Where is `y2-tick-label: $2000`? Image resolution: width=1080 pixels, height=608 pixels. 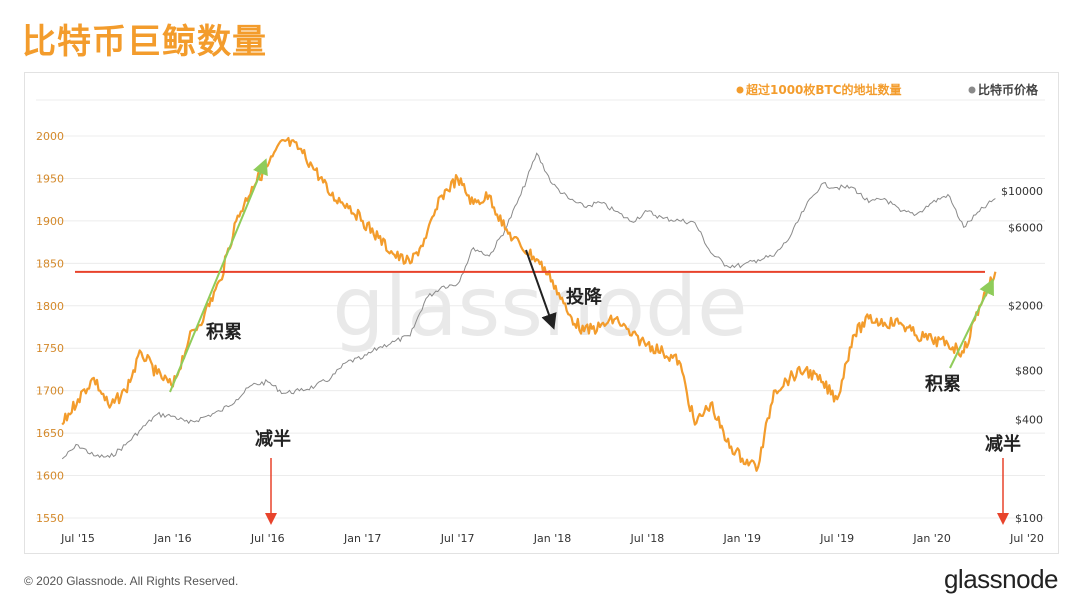 y2-tick-label: $2000 is located at coordinates (1025, 305).